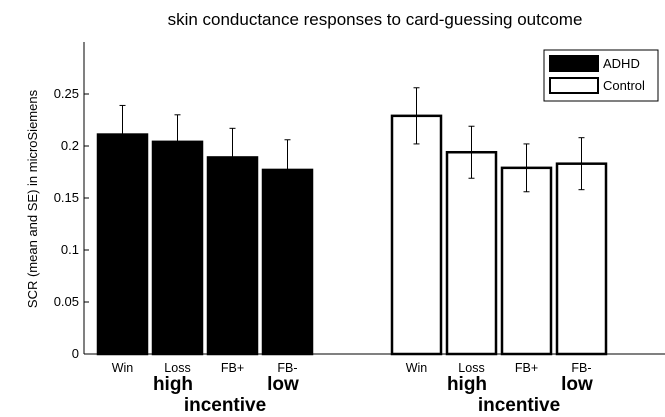 This screenshot has width=665, height=417. What do you see at coordinates (601, 75) in the screenshot?
I see `legend: ADHD Control` at bounding box center [601, 75].